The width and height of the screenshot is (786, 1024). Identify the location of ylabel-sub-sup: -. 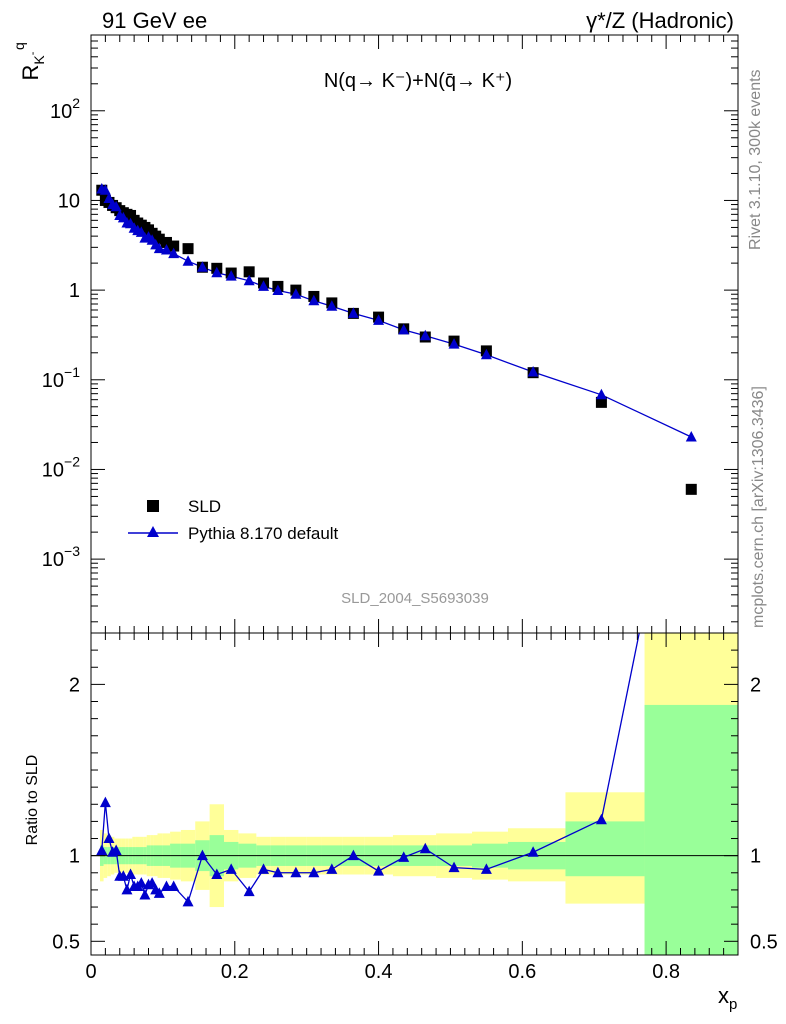
(33, 53).